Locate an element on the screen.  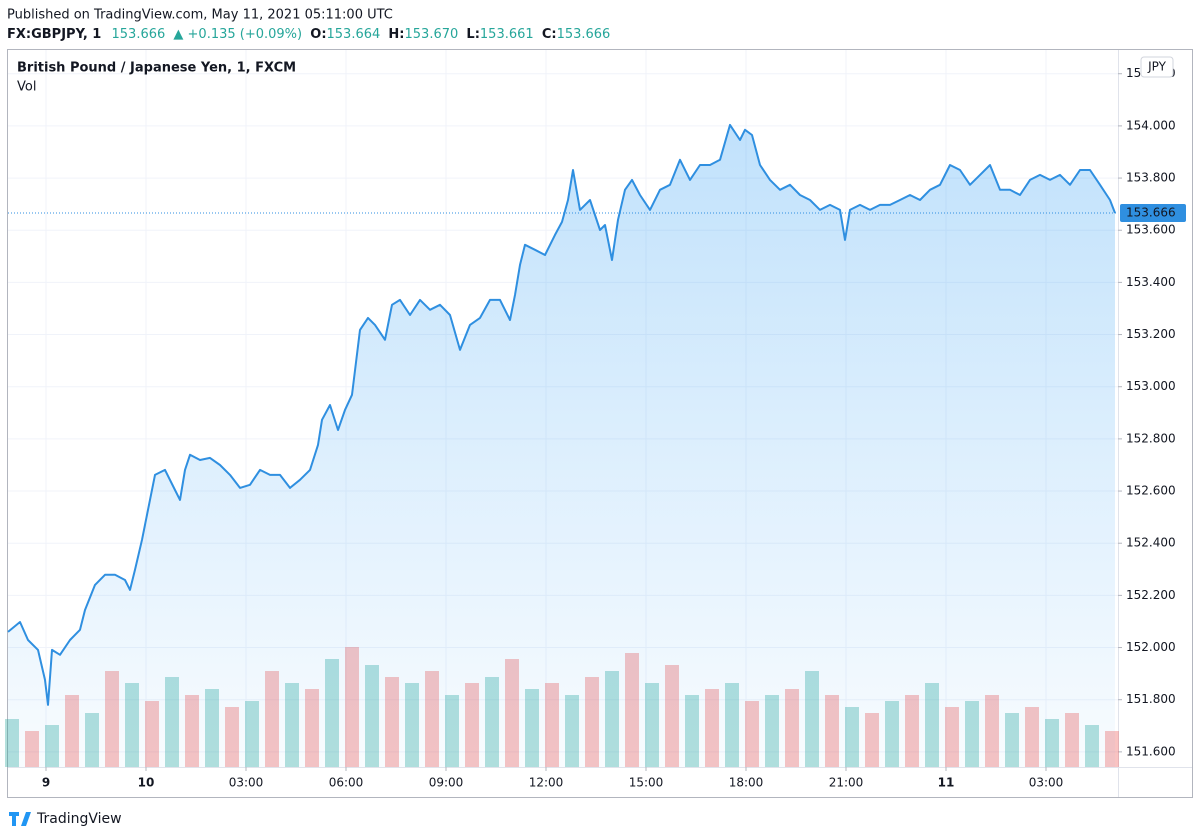
last: 153.666 is located at coordinates (139, 34).